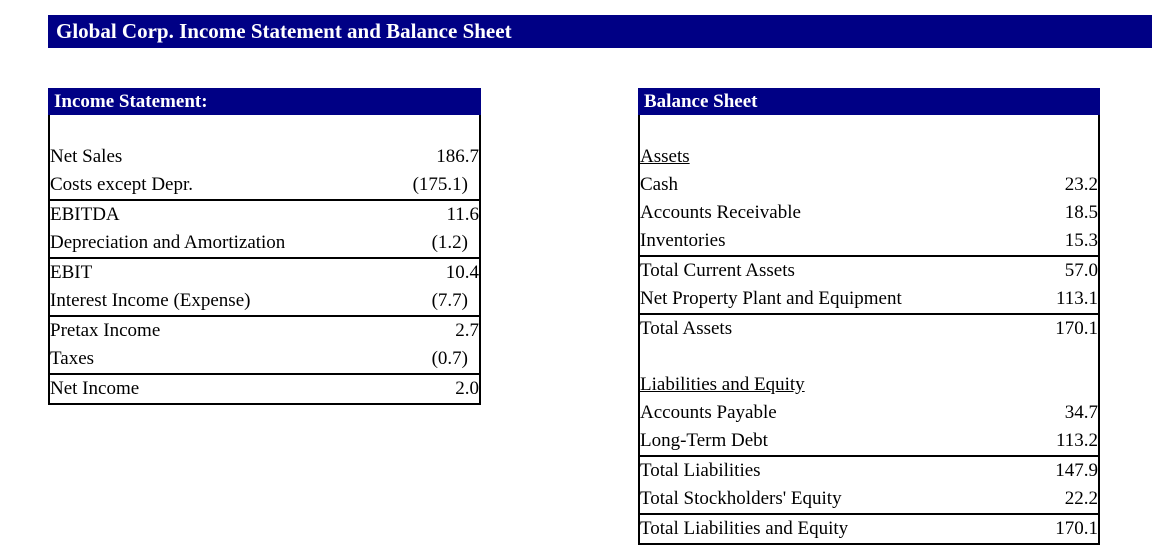 The height and width of the screenshot is (560, 1152). Describe the element at coordinates (744, 528) in the screenshot. I see `row-label: Total Liabilities and Equity` at that location.